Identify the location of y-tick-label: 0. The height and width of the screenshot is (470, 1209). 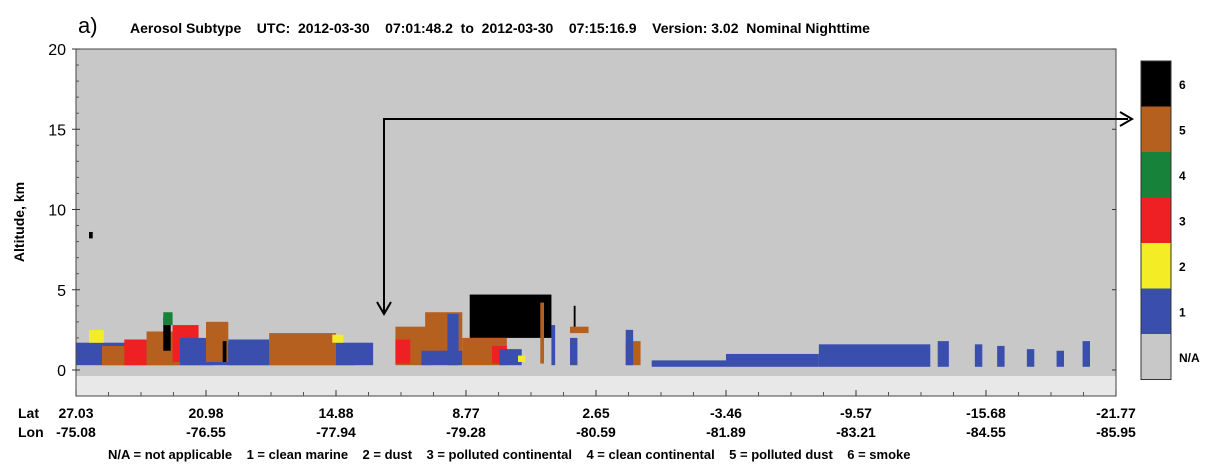
(61, 371).